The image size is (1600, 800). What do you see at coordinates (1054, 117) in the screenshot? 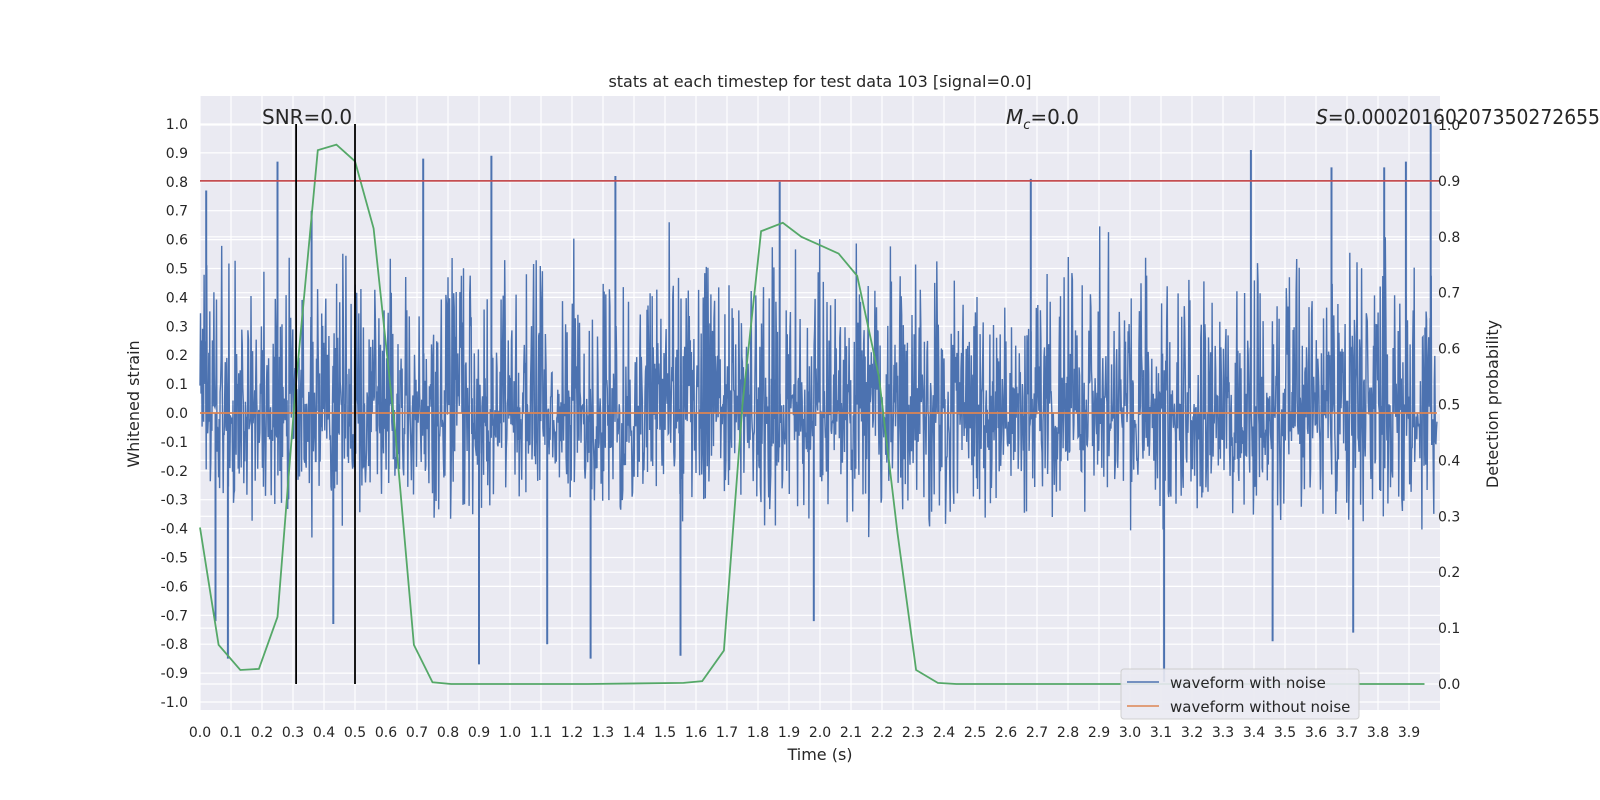
I see `mc-value: =0.0` at bounding box center [1054, 117].